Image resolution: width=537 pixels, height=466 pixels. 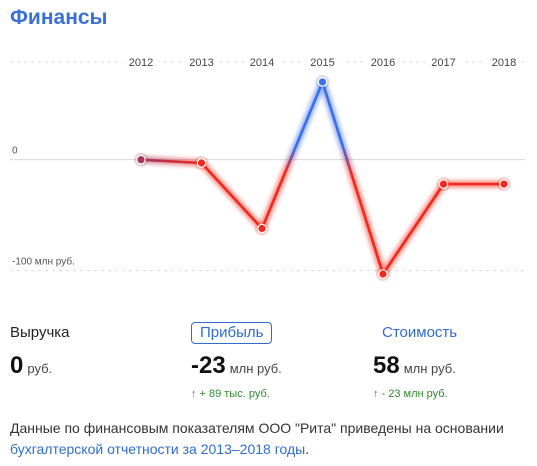 What do you see at coordinates (255, 368) in the screenshot?
I see `metric-profit-unit: млн руб.` at bounding box center [255, 368].